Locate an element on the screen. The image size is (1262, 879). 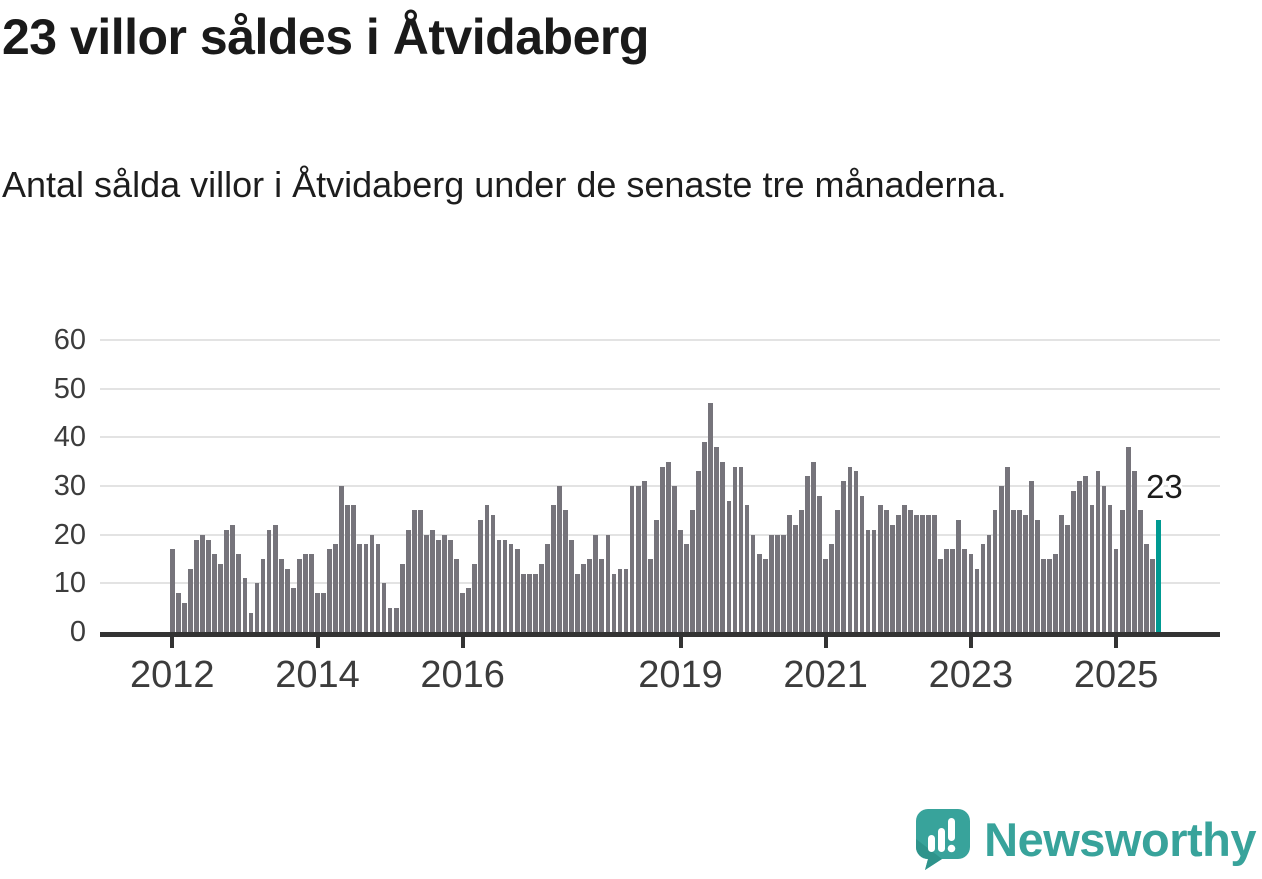
x-axis-tick-2012 is located at coordinates (172, 642).